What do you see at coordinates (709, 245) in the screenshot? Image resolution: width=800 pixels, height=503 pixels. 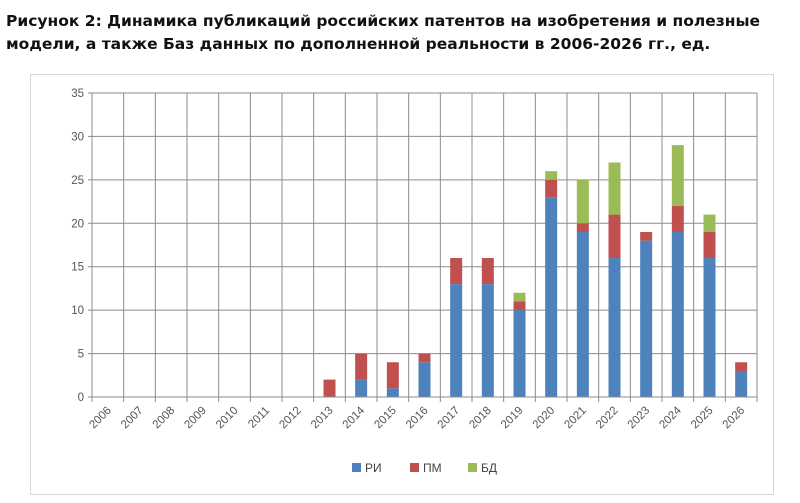 I see `bar-ПМ-2025` at bounding box center [709, 245].